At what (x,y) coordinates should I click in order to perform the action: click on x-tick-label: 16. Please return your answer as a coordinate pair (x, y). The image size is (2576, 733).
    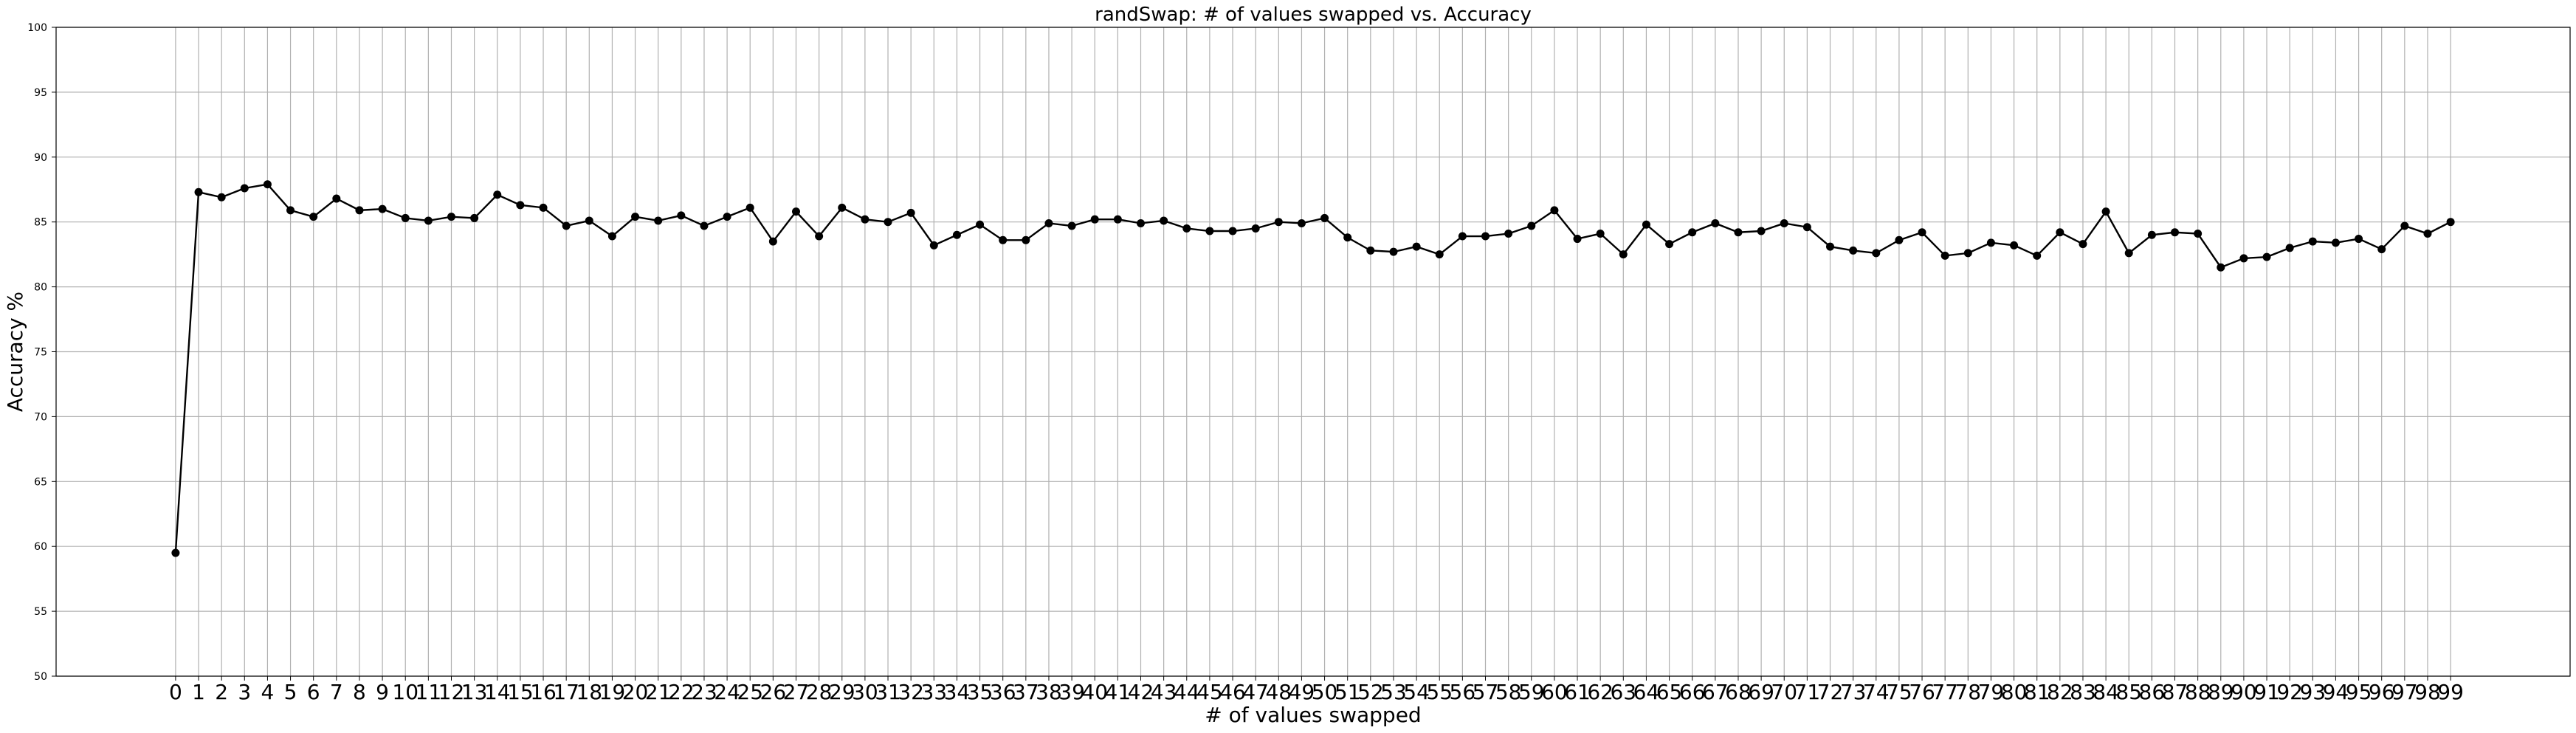
    Looking at the image, I should click on (544, 692).